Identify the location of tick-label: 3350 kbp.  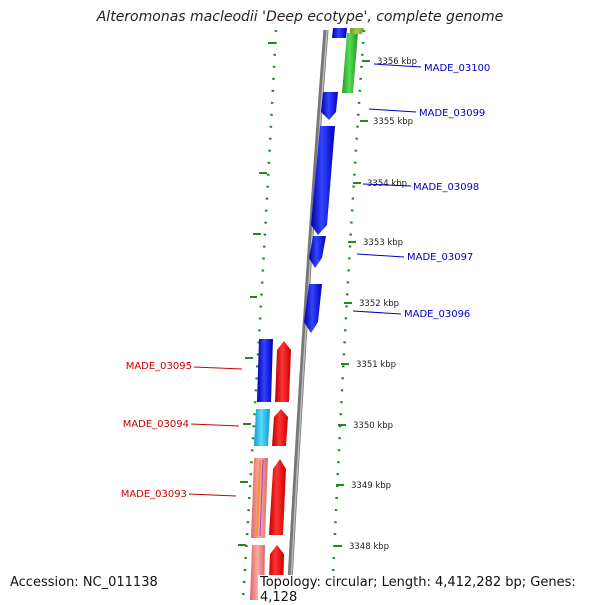
(373, 426).